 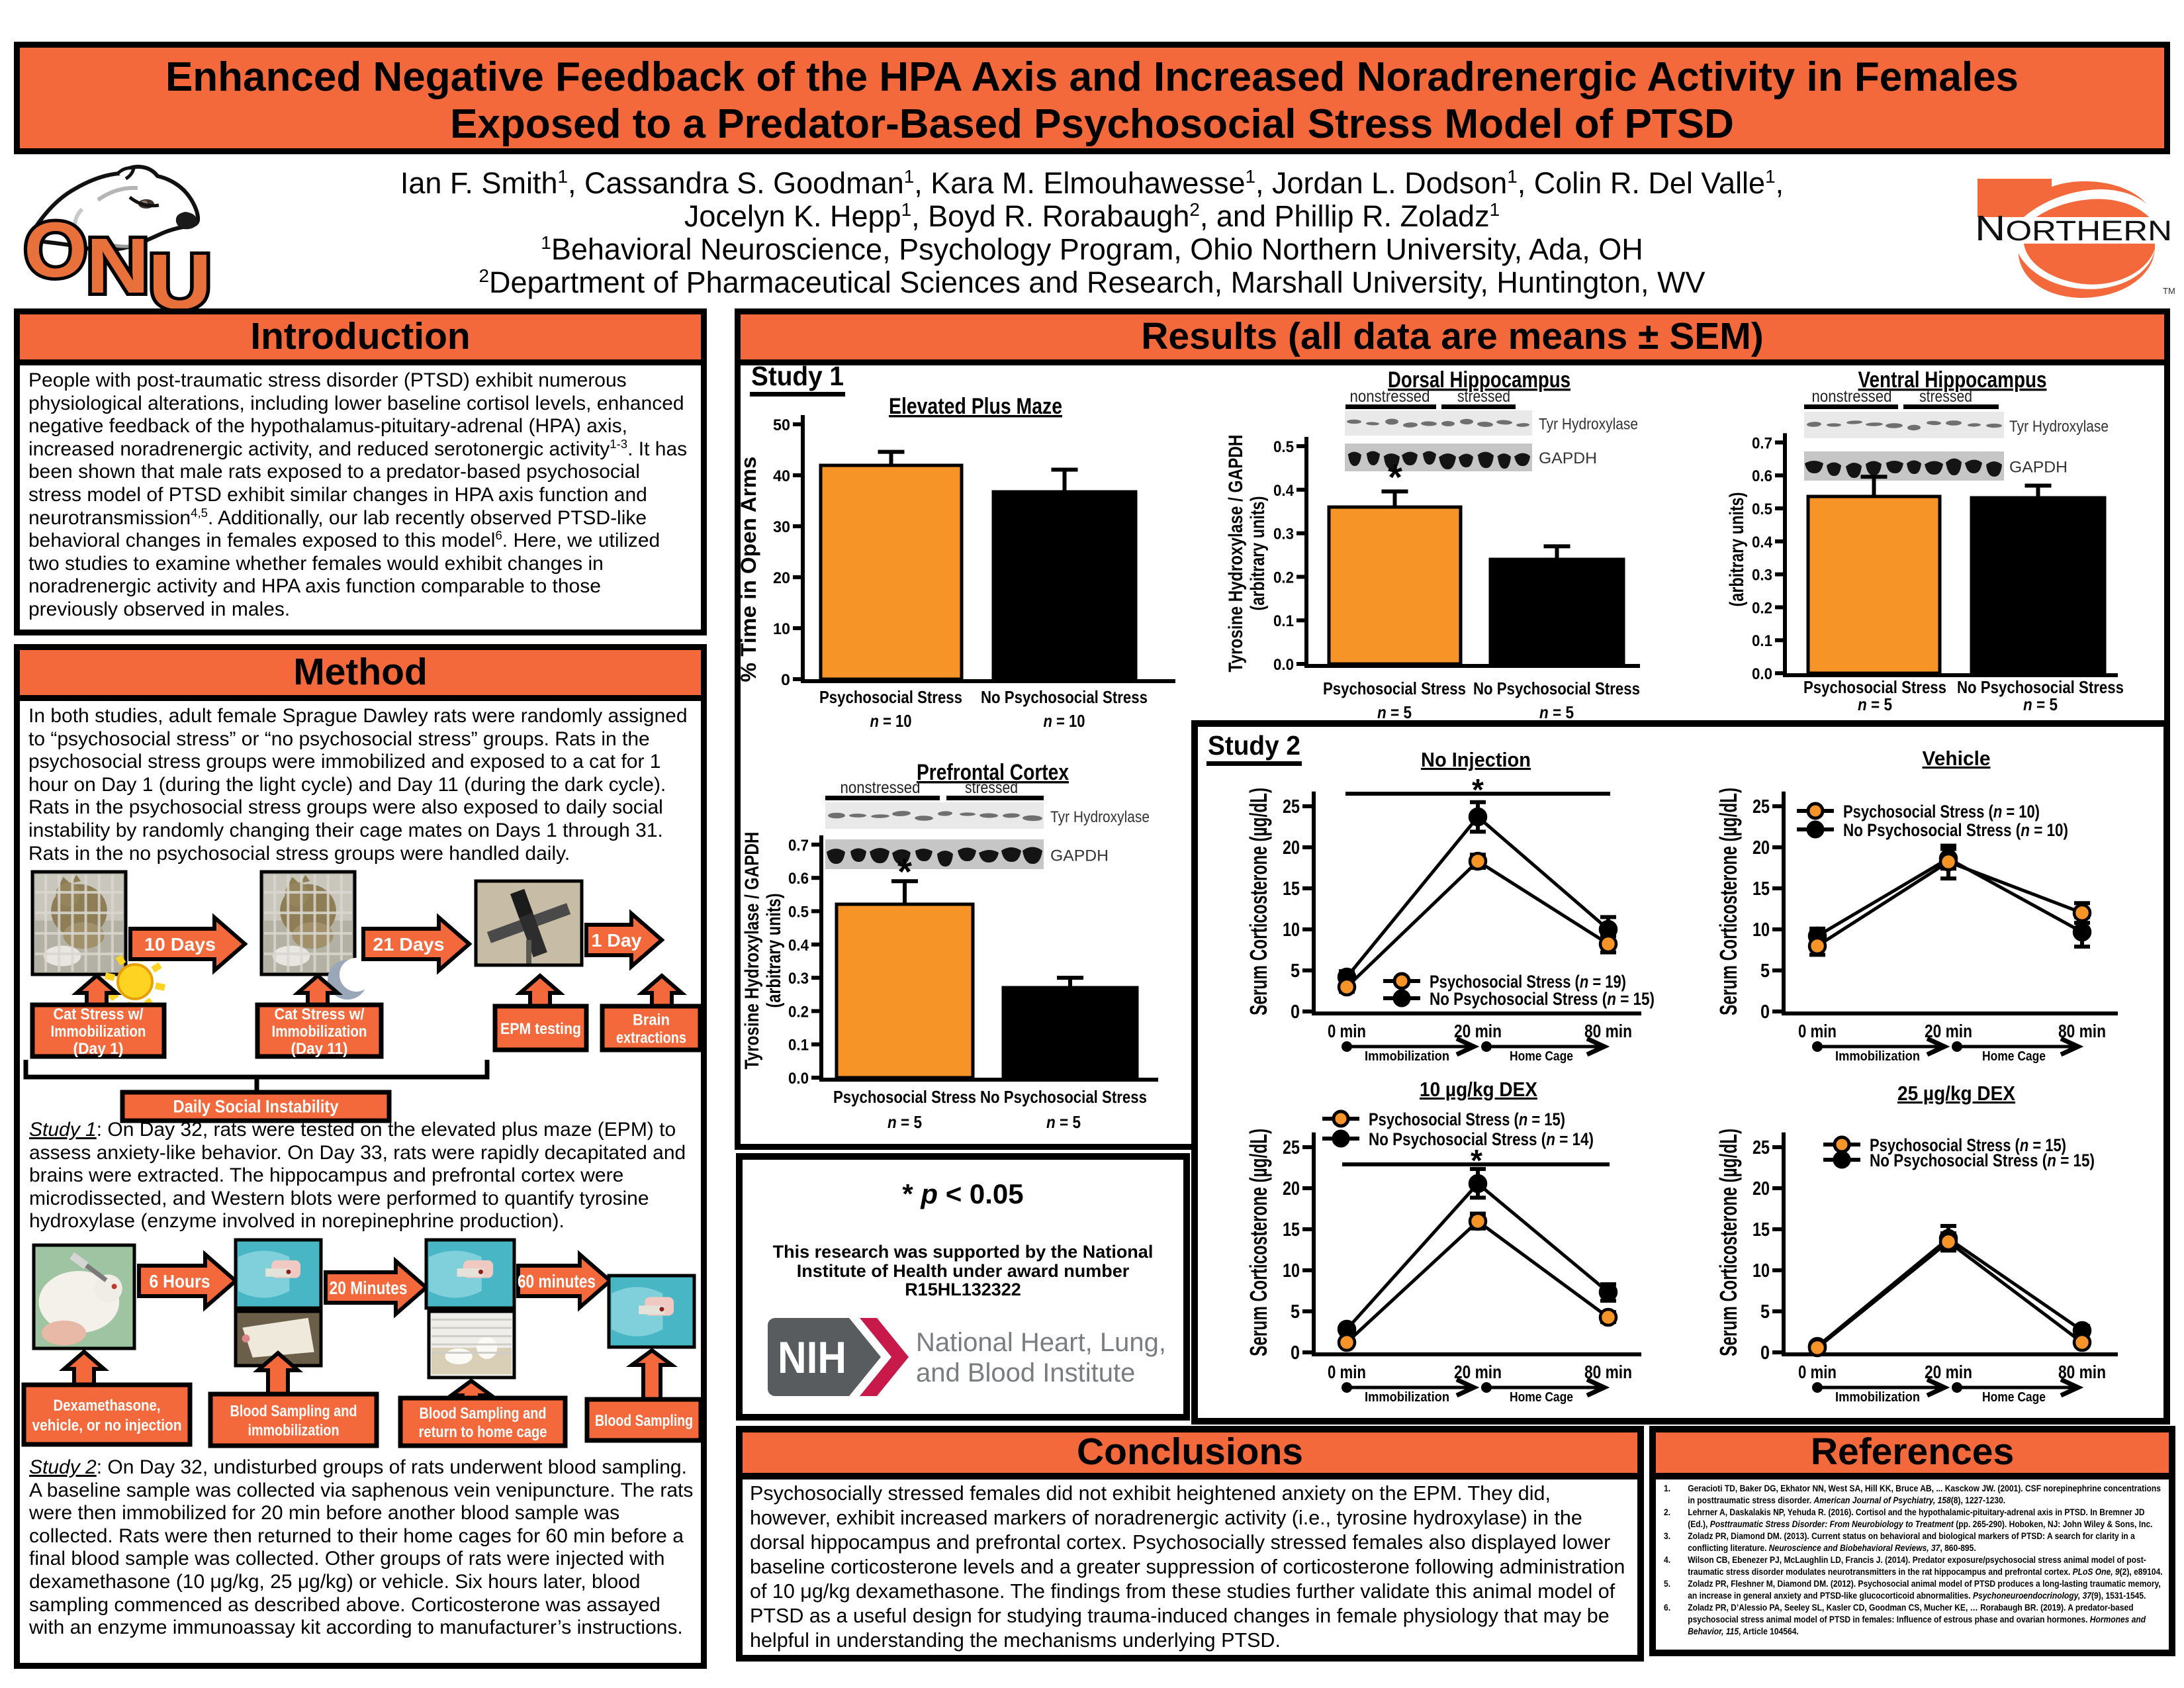 I want to click on svg-text: 0.4, so click(x=1763, y=542).